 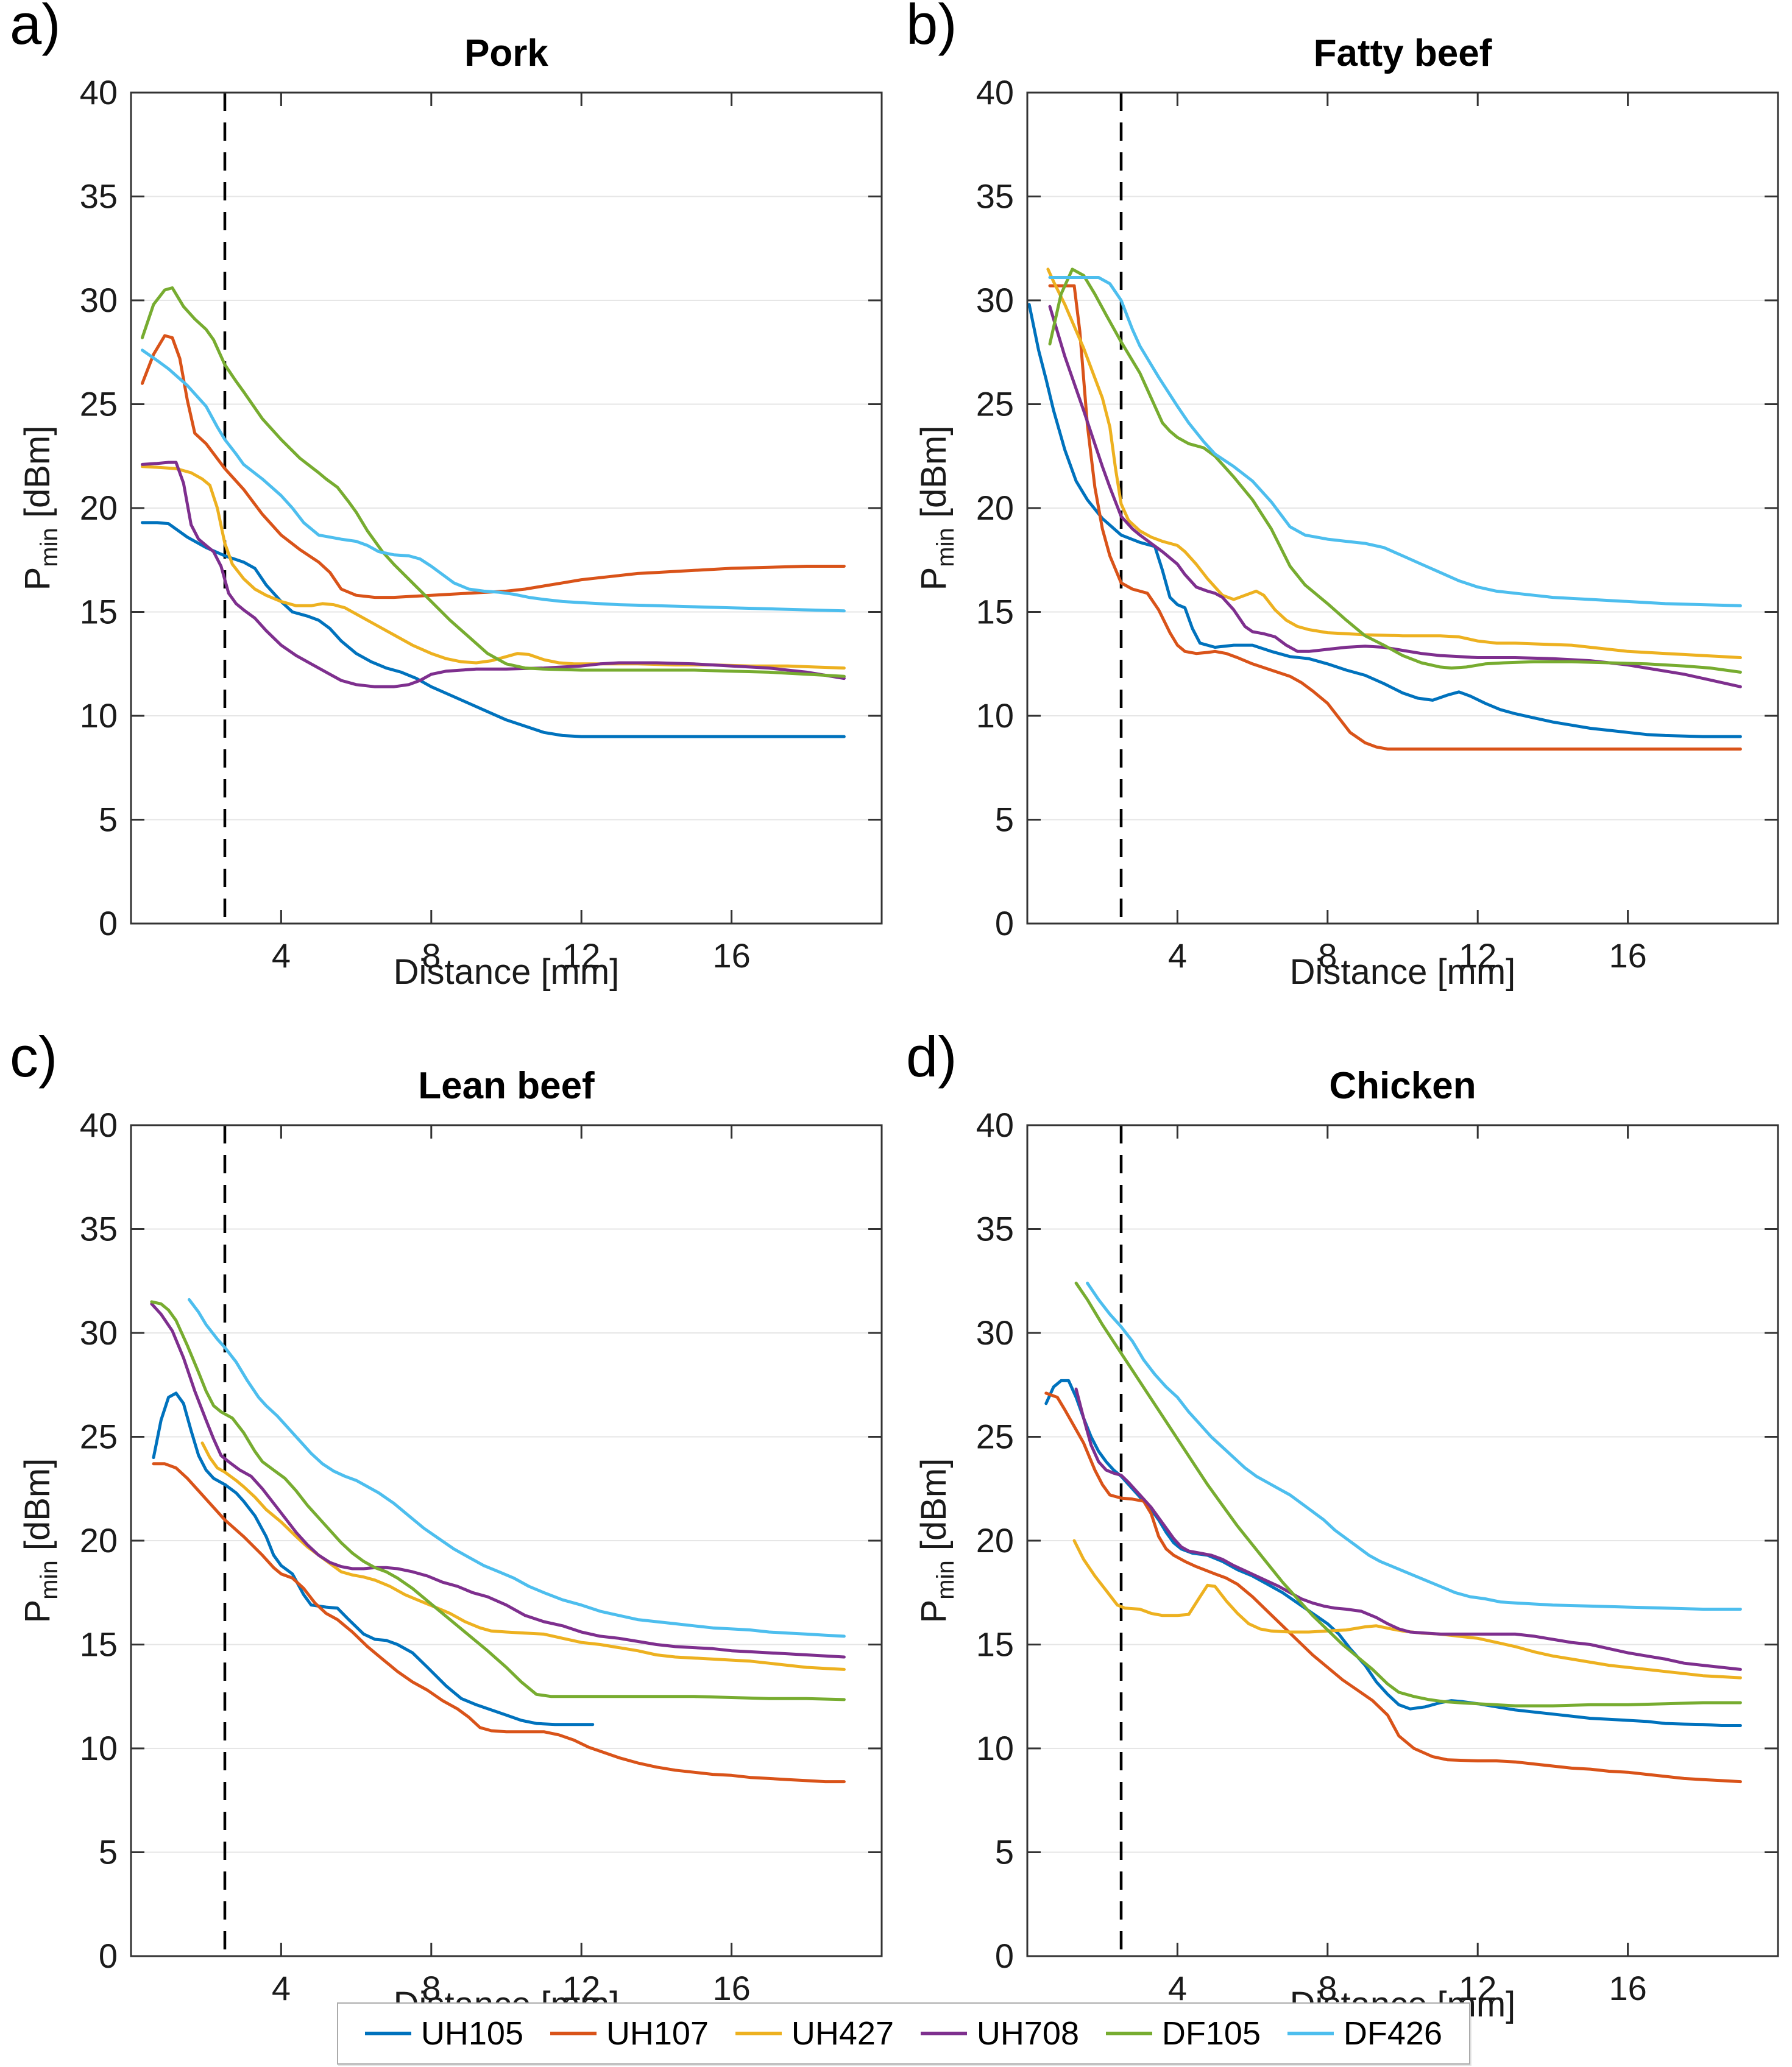 What do you see at coordinates (932, 1057) in the screenshot?
I see `panel-letter-d: d)` at bounding box center [932, 1057].